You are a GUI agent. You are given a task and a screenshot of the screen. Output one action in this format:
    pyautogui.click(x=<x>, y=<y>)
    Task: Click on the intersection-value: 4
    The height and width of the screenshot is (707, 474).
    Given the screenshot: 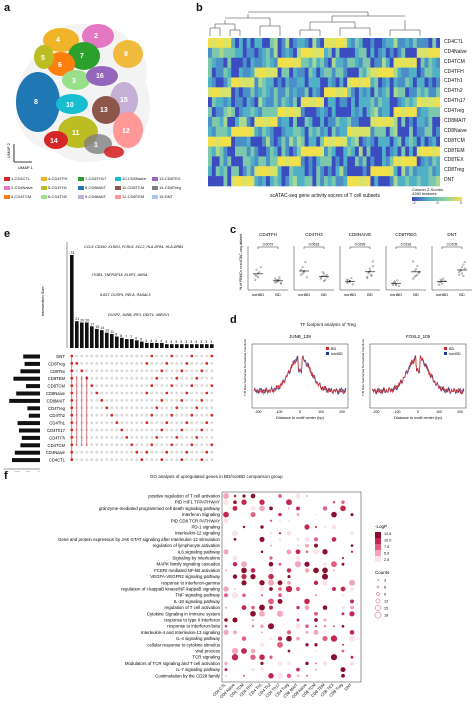 What is the action you would take?
    pyautogui.click(x=161, y=341)
    